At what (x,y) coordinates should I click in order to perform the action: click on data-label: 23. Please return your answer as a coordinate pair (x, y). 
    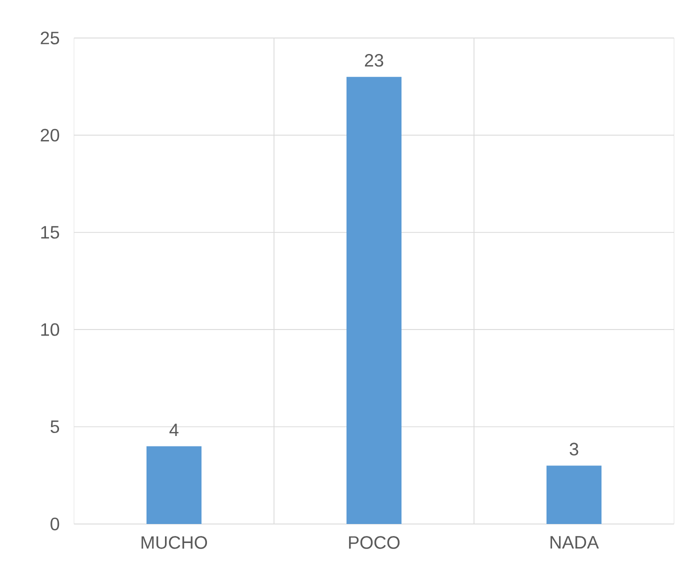
    Looking at the image, I should click on (374, 60).